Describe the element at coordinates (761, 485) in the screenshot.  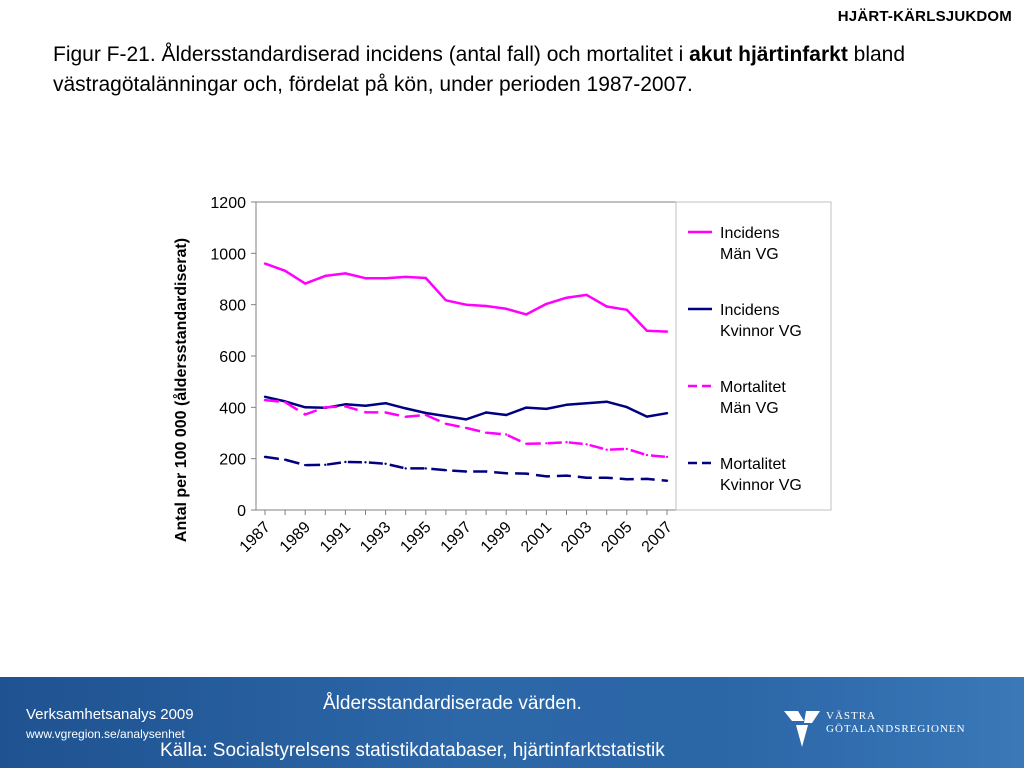
I see `legend-label: Kvinnor VG` at that location.